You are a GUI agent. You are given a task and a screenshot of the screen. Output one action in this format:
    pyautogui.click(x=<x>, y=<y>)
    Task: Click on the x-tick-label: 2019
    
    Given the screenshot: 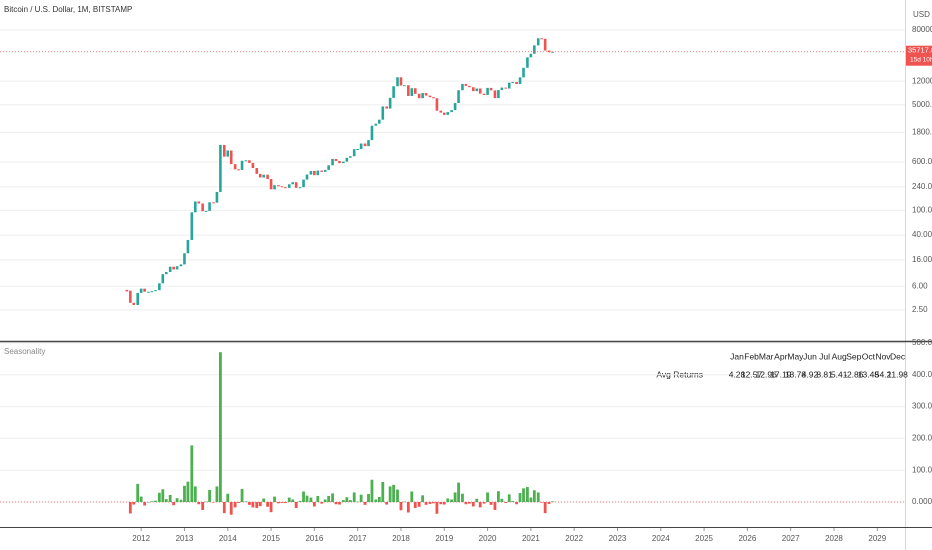 What is the action you would take?
    pyautogui.click(x=444, y=538)
    